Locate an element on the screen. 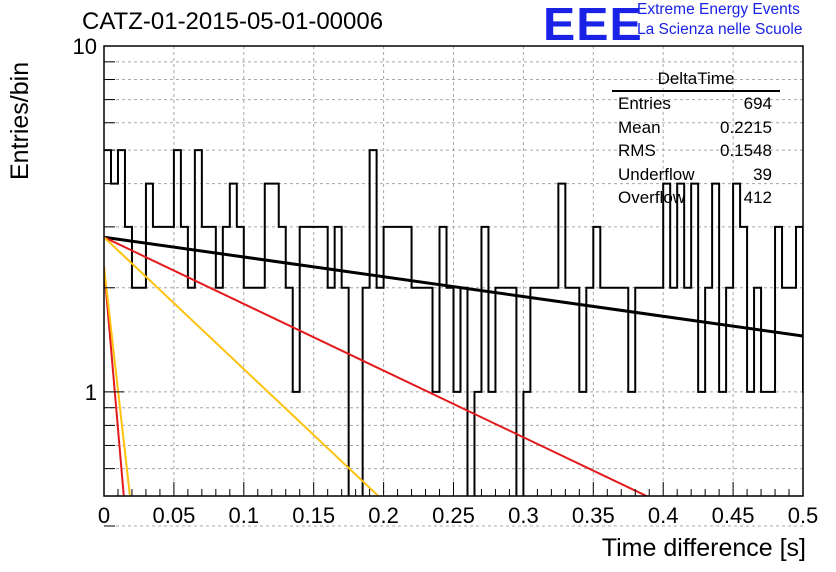 Image resolution: width=836 pixels, height=572 pixels. x-tick-label: 0.4 is located at coordinates (663, 515).